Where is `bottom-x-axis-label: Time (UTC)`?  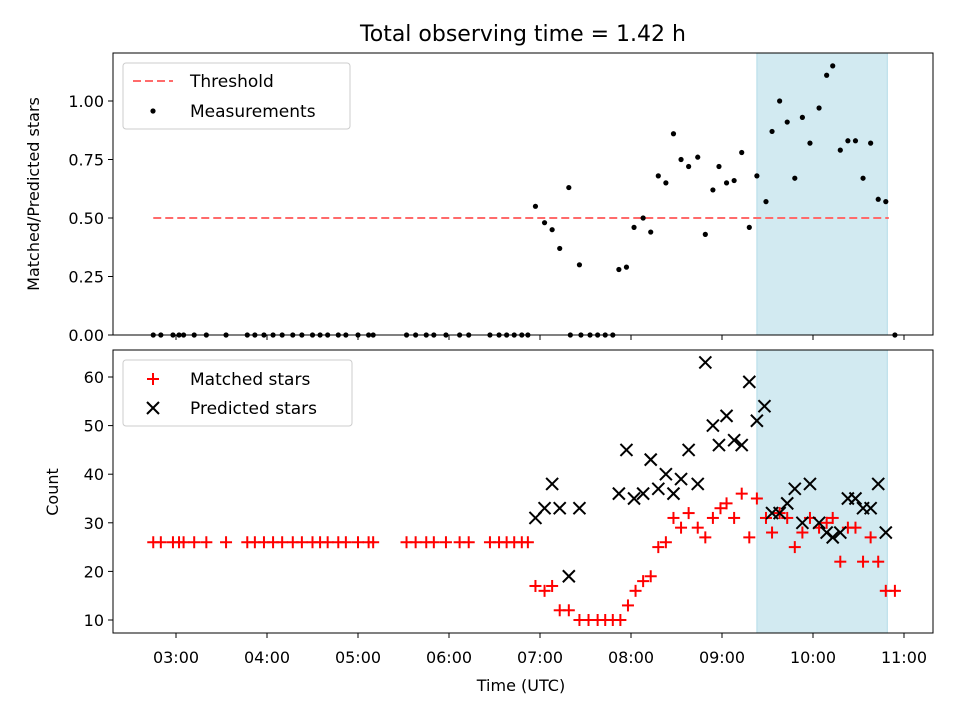
bottom-x-axis-label: Time (UTC) is located at coordinates (520, 685).